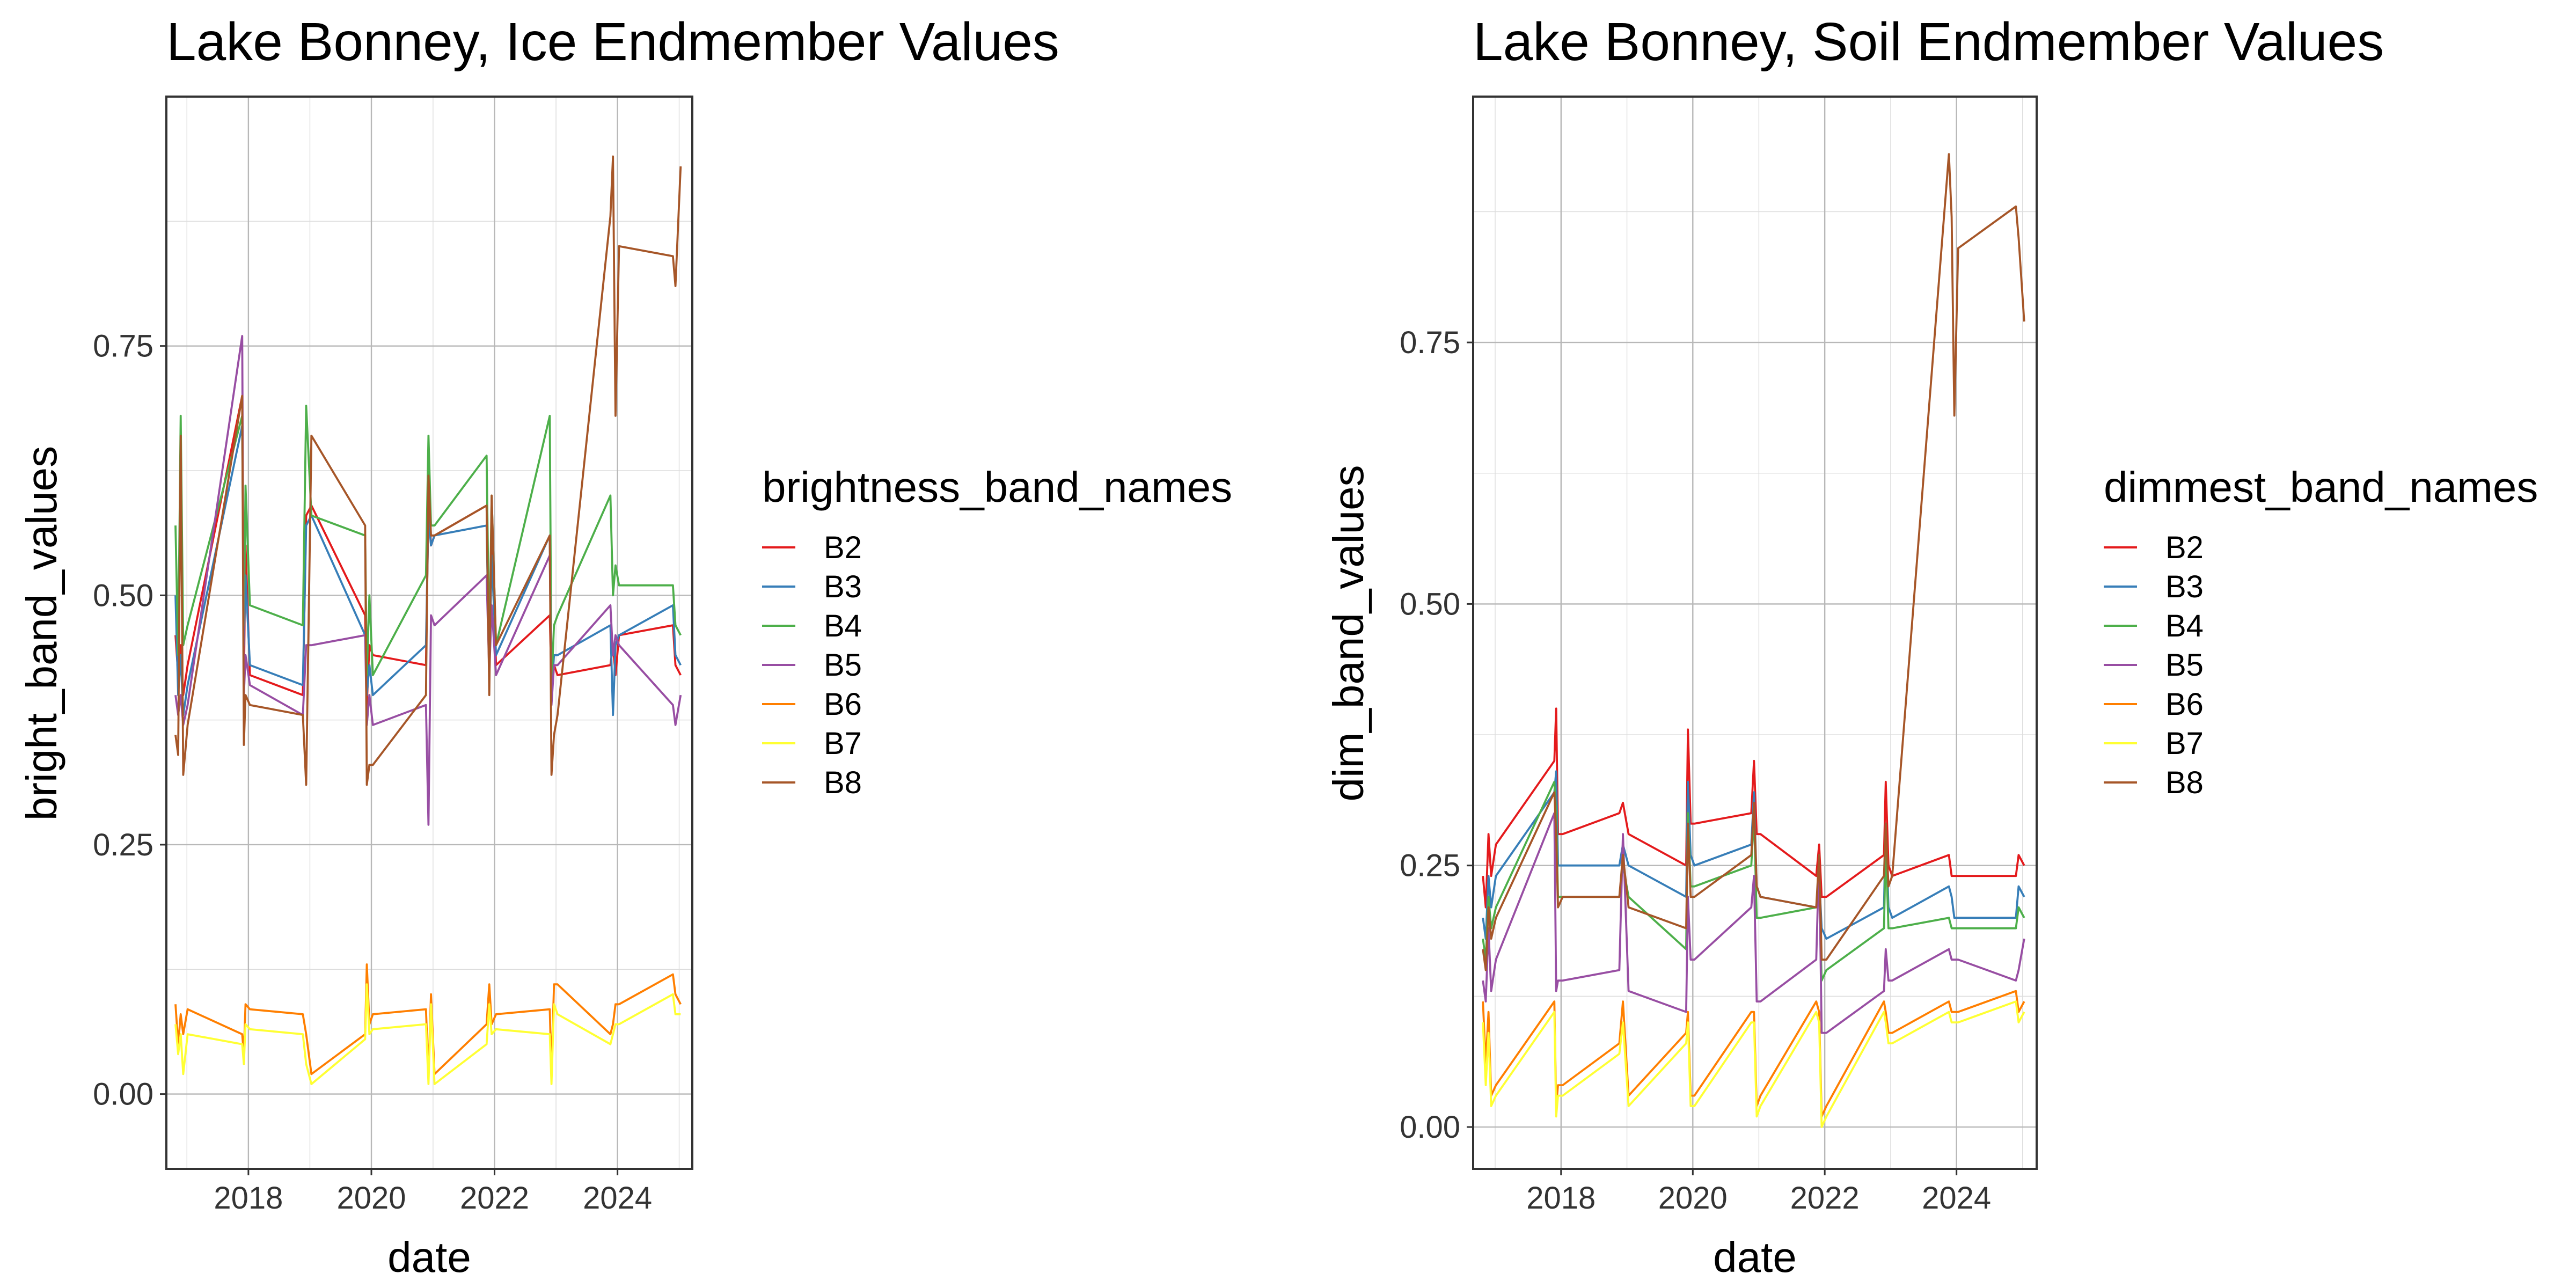 This screenshot has height=1288, width=2576. Describe the element at coordinates (433, 1192) in the screenshot. I see `ice-x-axis: 2018 2020 2022 2024` at that location.